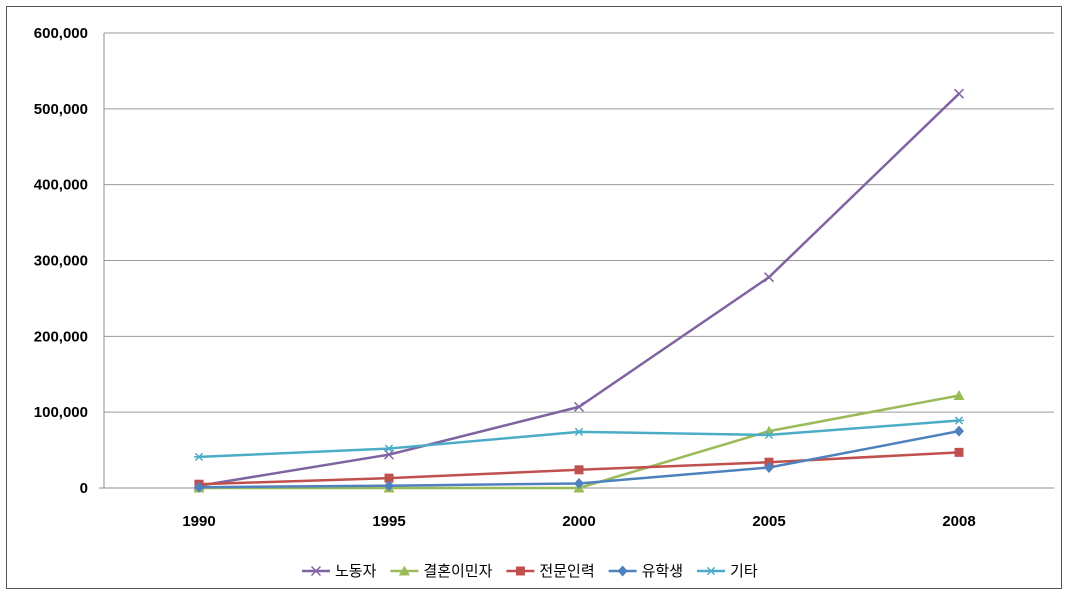  I want to click on legend-label: 노동자, so click(356, 571).